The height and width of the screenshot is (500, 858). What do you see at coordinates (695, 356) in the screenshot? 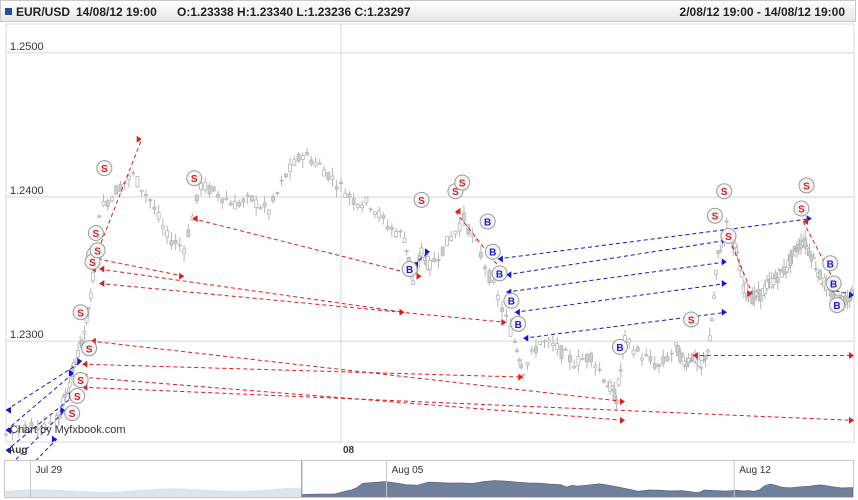
I see `sell-open-arrow` at bounding box center [695, 356].